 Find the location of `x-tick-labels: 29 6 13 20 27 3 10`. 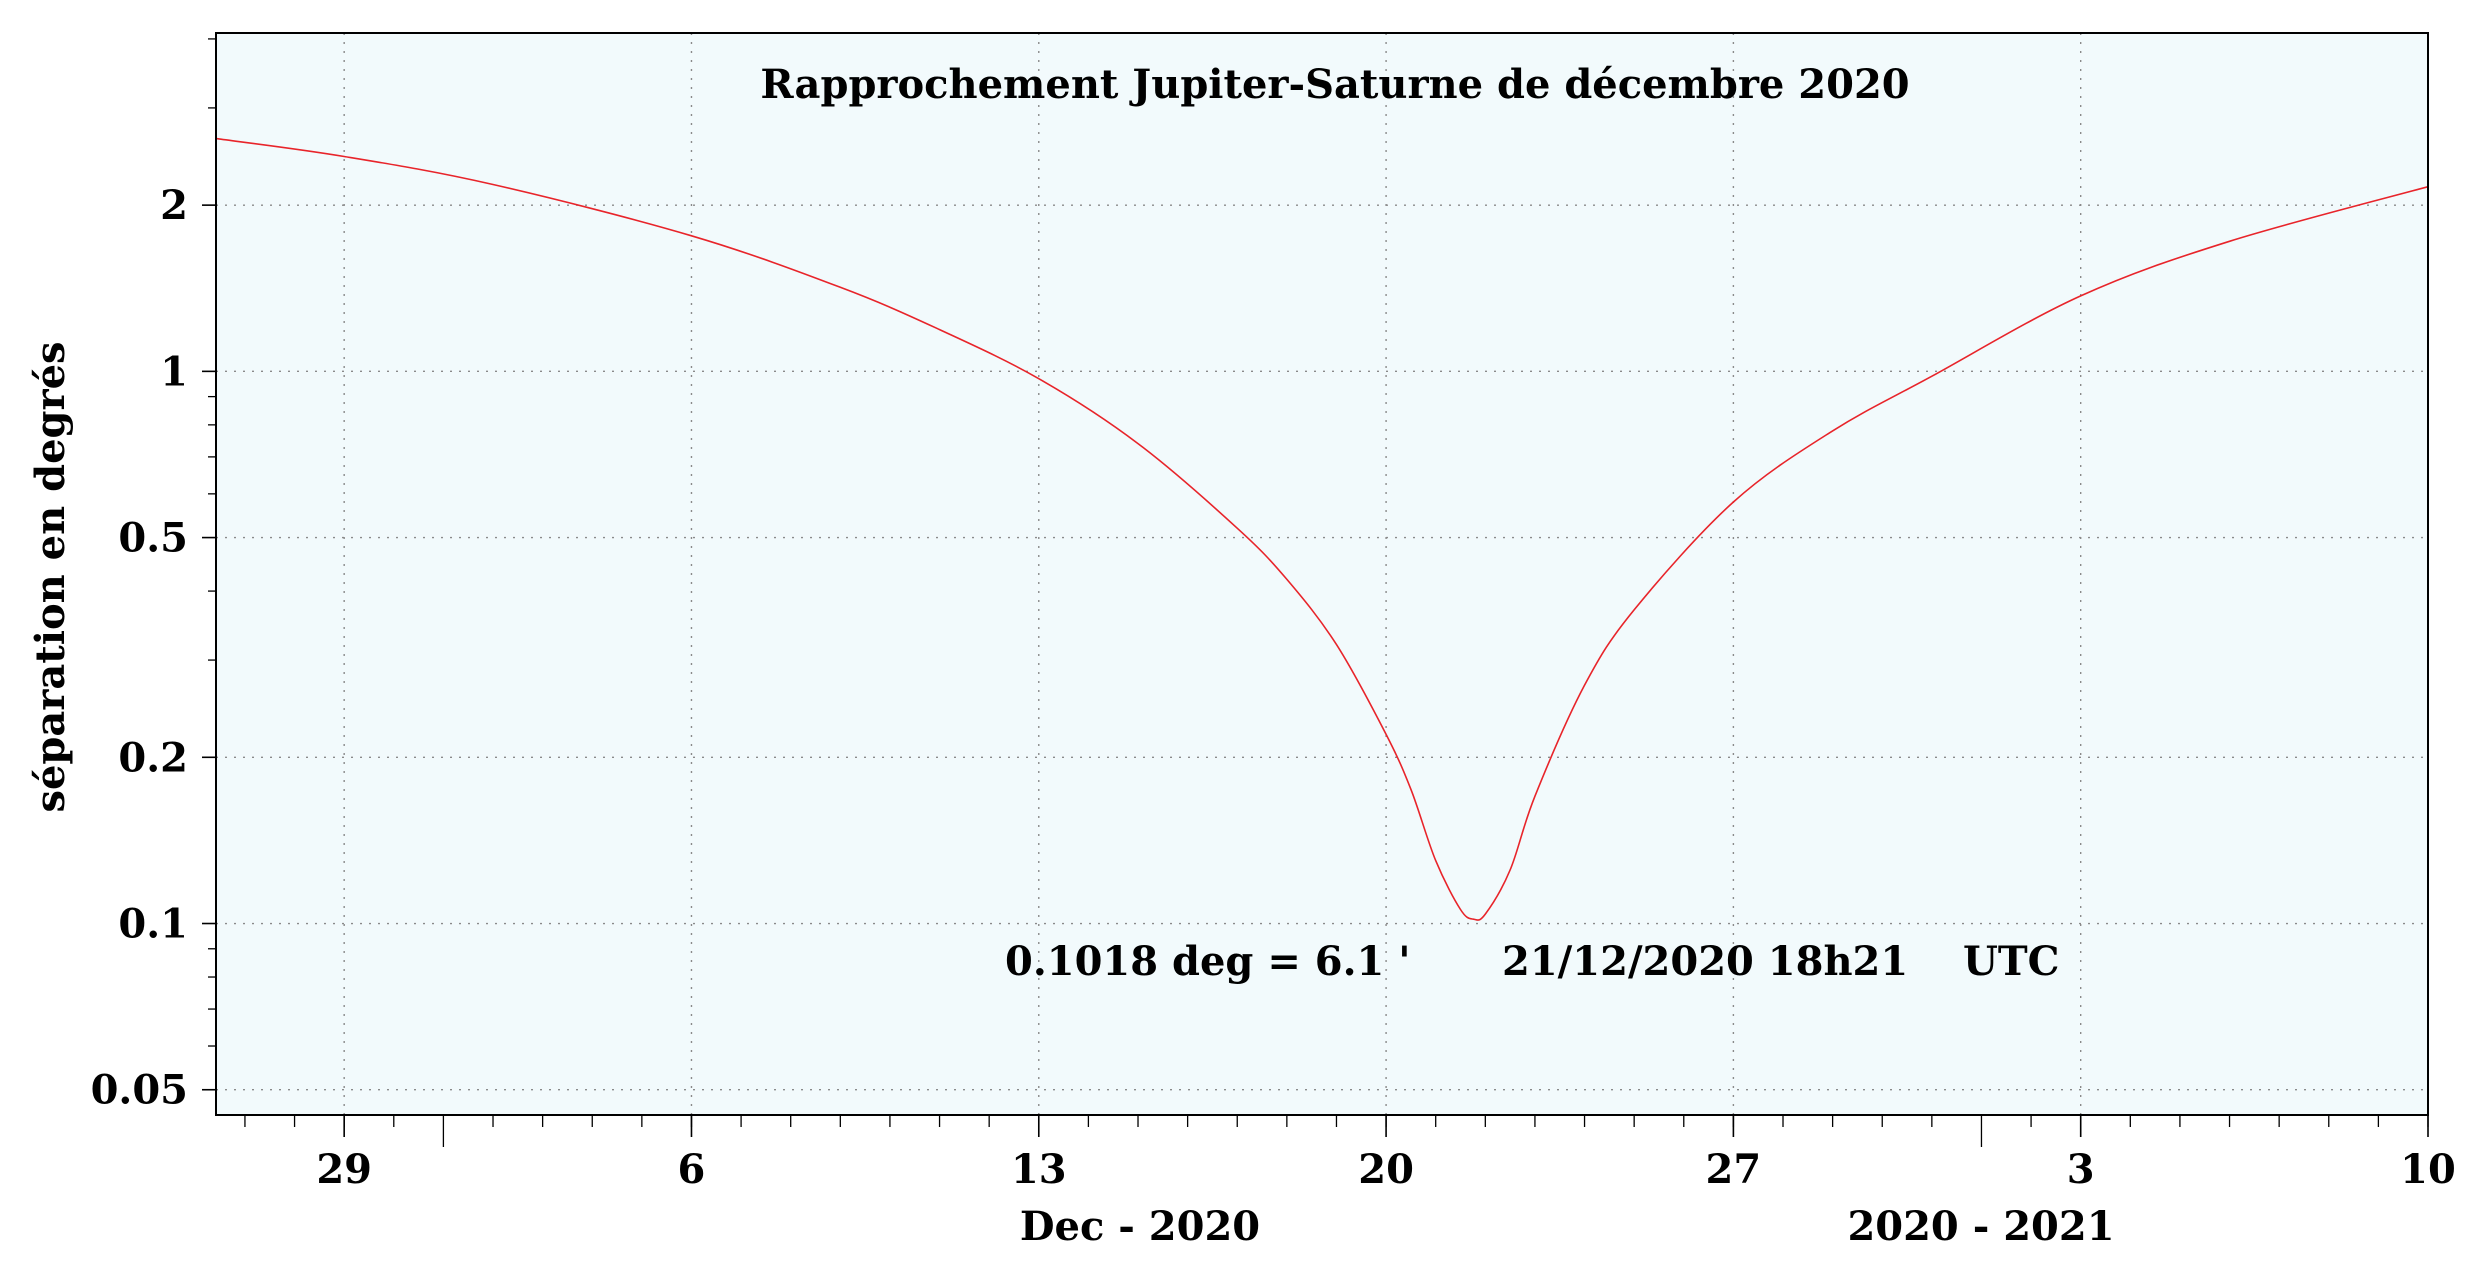

x-tick-labels: 29 6 13 20 27 3 10 is located at coordinates (1386, 1169).